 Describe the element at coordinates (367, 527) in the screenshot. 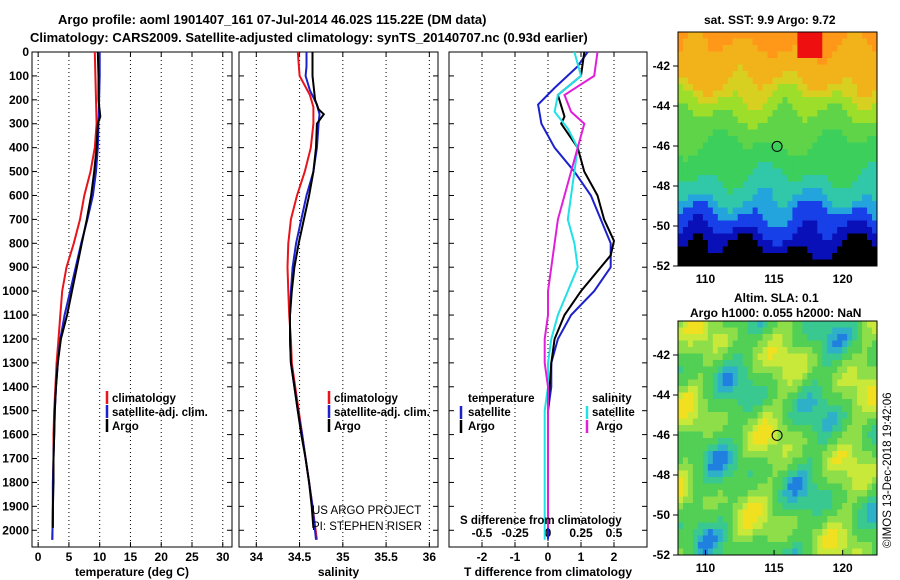

I see `pi-credit: PI: STEPHEN RISER` at that location.